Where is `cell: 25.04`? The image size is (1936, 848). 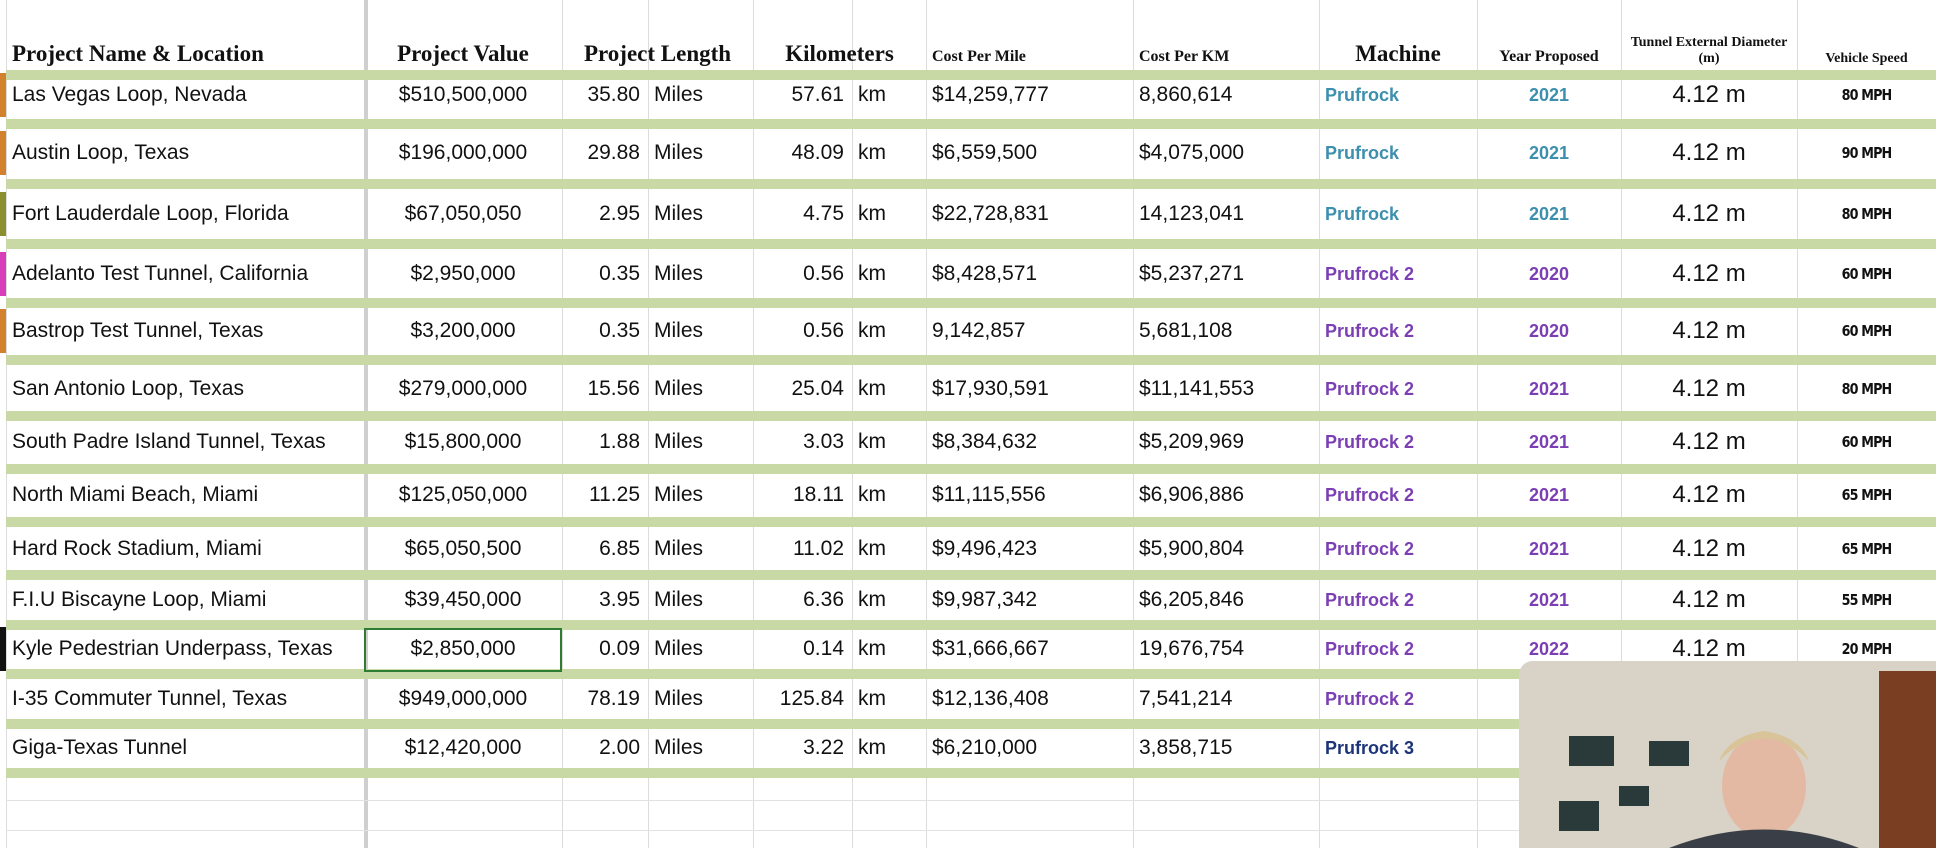 cell: 25.04 is located at coordinates (817, 388).